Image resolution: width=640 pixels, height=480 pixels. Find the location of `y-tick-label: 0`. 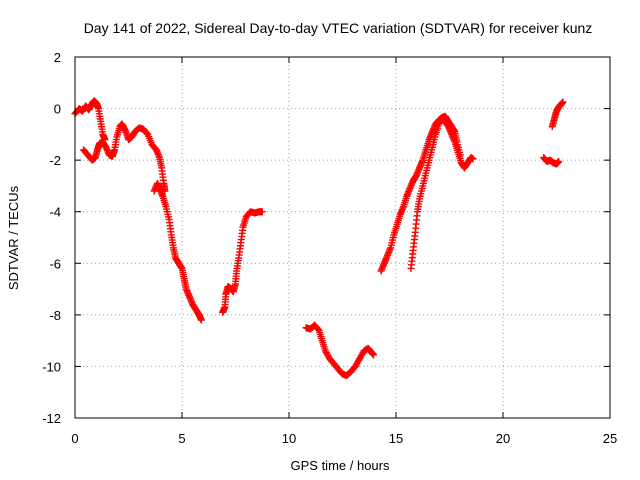

y-tick-label: 0 is located at coordinates (57, 109).